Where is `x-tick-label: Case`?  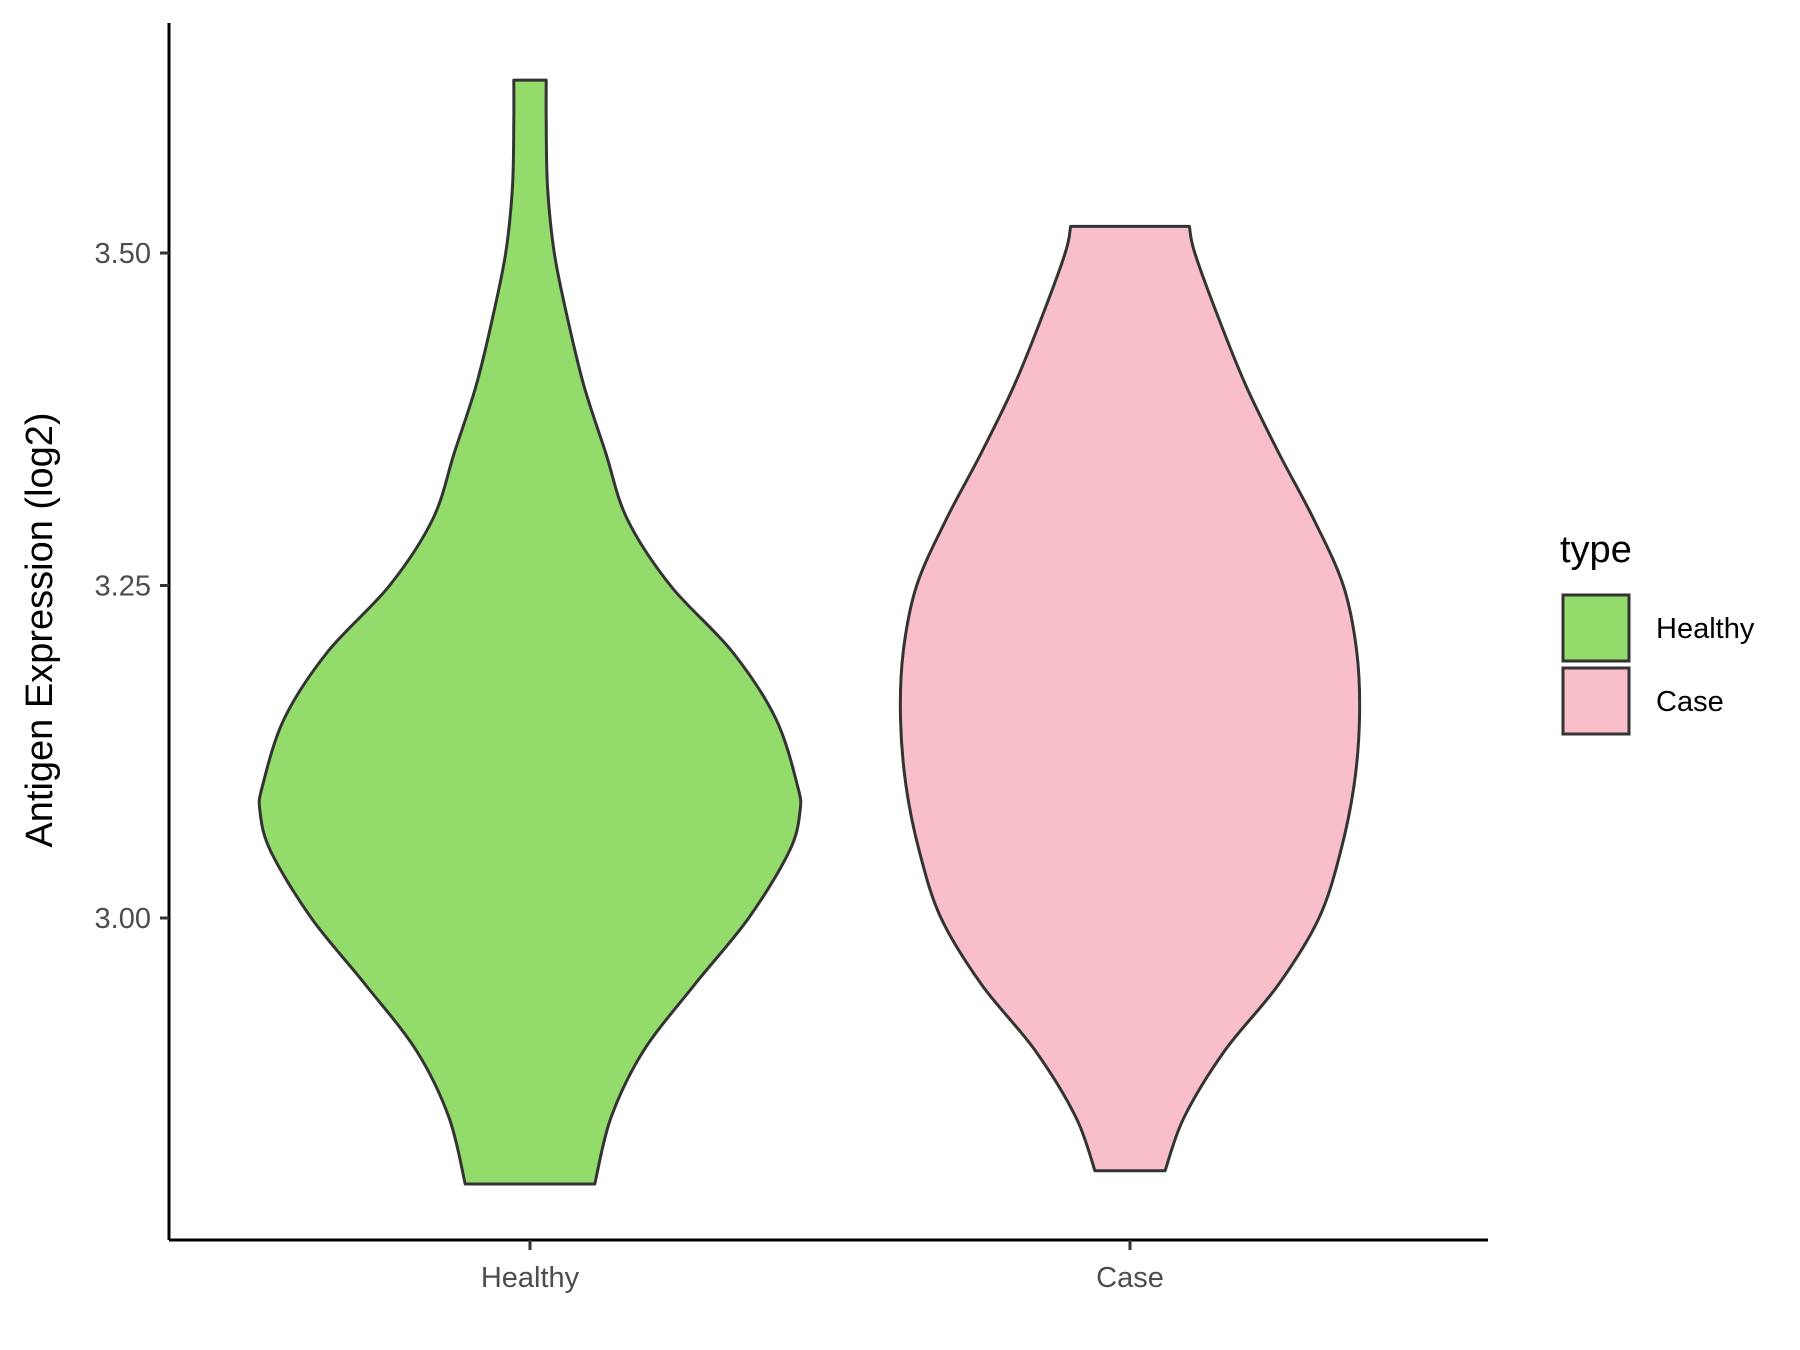
x-tick-label: Case is located at coordinates (1130, 1278).